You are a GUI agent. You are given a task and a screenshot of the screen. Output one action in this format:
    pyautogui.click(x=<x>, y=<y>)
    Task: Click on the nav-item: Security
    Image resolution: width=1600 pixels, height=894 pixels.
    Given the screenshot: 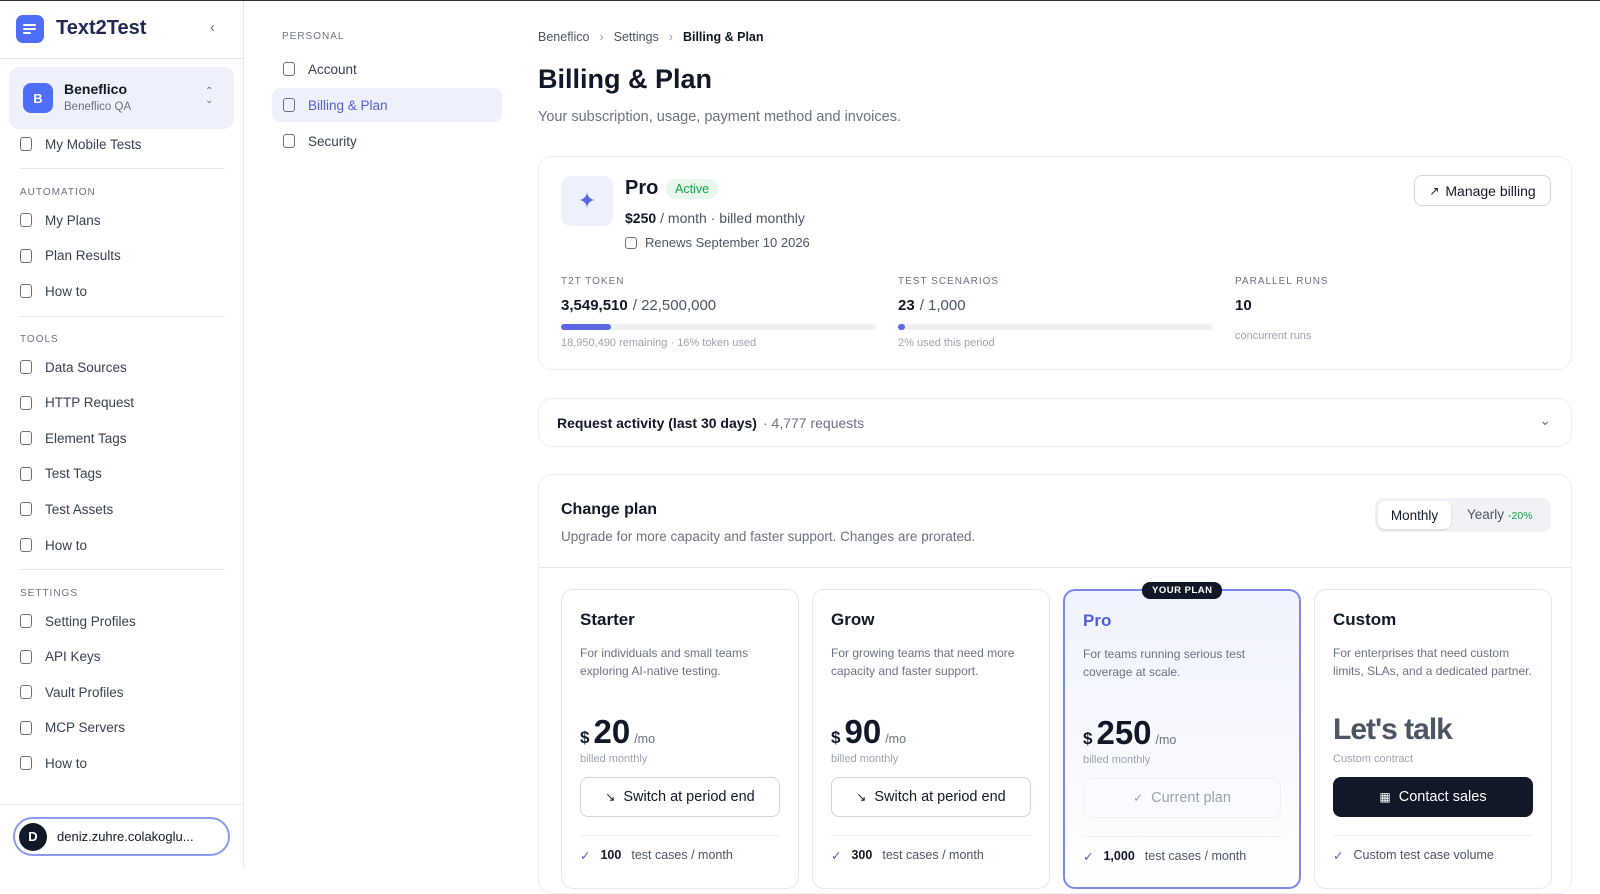 What is the action you would take?
    pyautogui.click(x=320, y=141)
    